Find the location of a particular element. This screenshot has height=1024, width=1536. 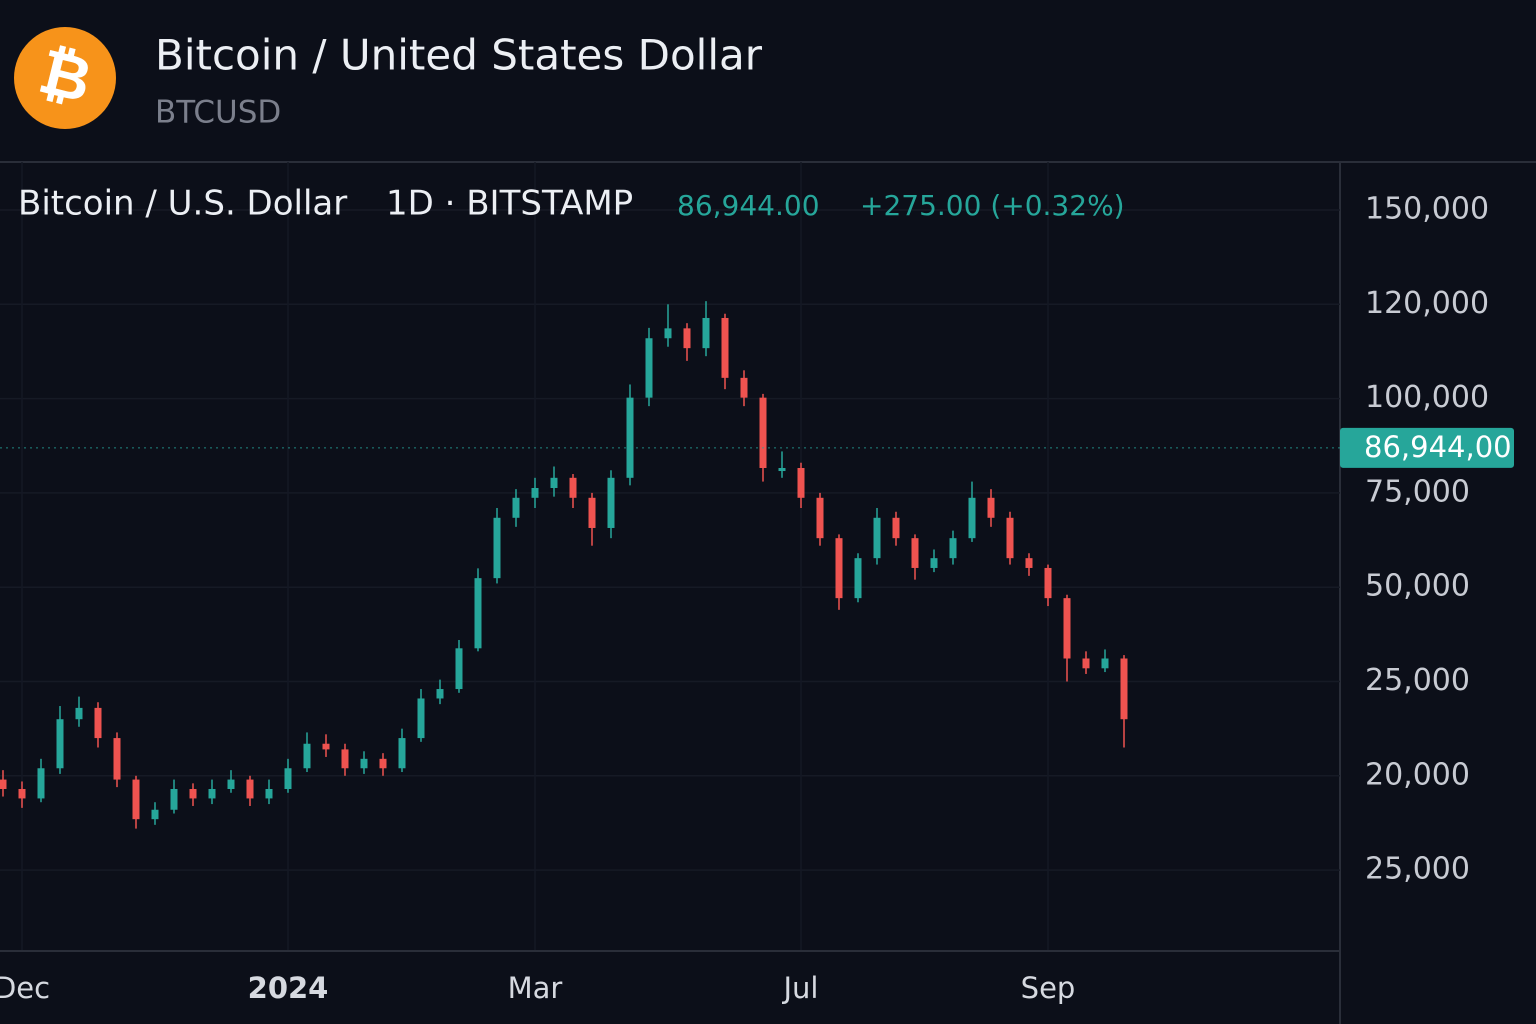

chart-title: Bitcoin / U.S. Dollar is located at coordinates (182, 204).